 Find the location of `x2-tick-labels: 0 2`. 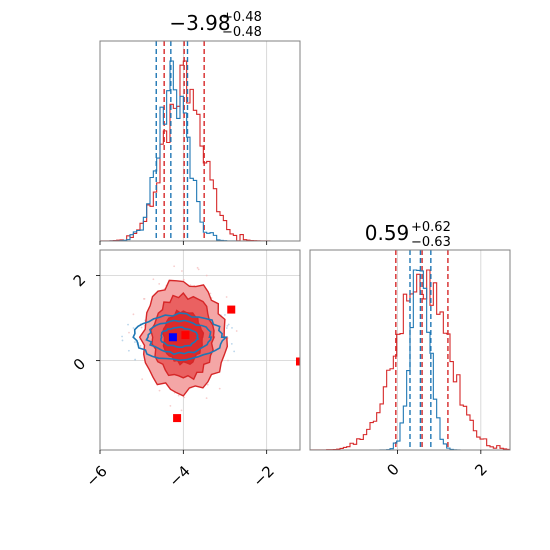

x2-tick-labels: 0 2 is located at coordinates (436, 469).